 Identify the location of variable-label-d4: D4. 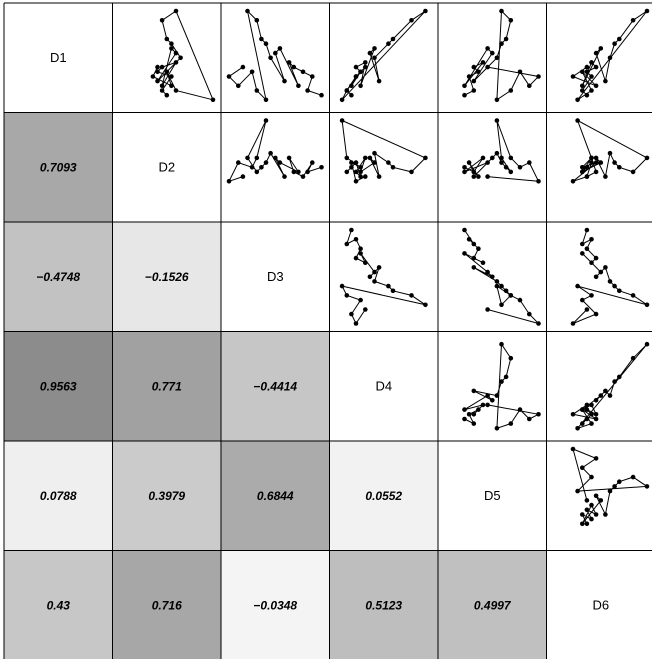
(383, 385).